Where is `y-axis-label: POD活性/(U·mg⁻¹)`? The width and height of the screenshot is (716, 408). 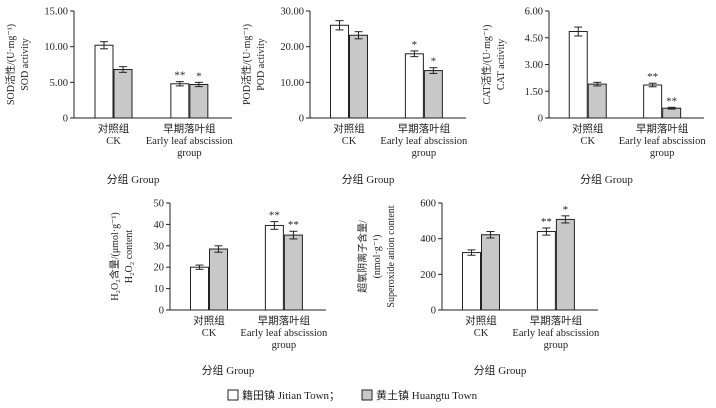 y-axis-label: POD活性/(U·mg⁻¹) is located at coordinates (246, 64).